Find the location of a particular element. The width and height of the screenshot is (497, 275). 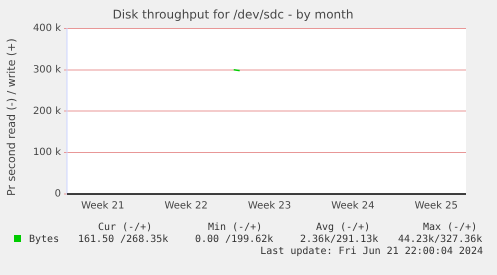

text: Last update: Fri Jun 21 22:00:04 2024 is located at coordinates (371, 251).